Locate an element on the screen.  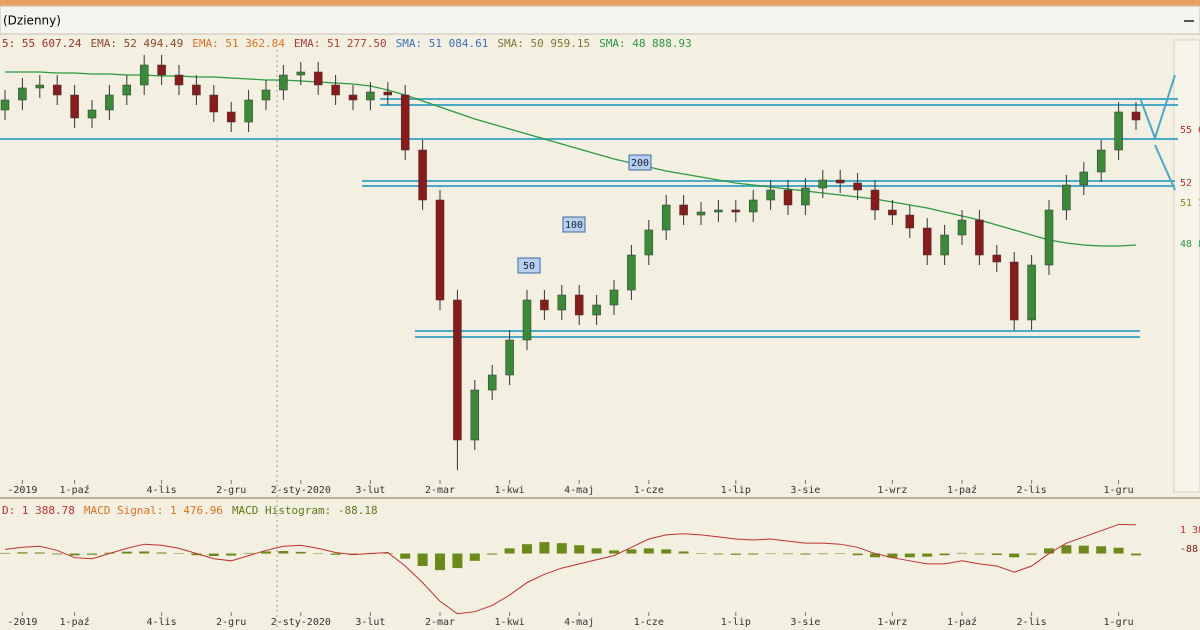
top-stripe is located at coordinates (600, 3).